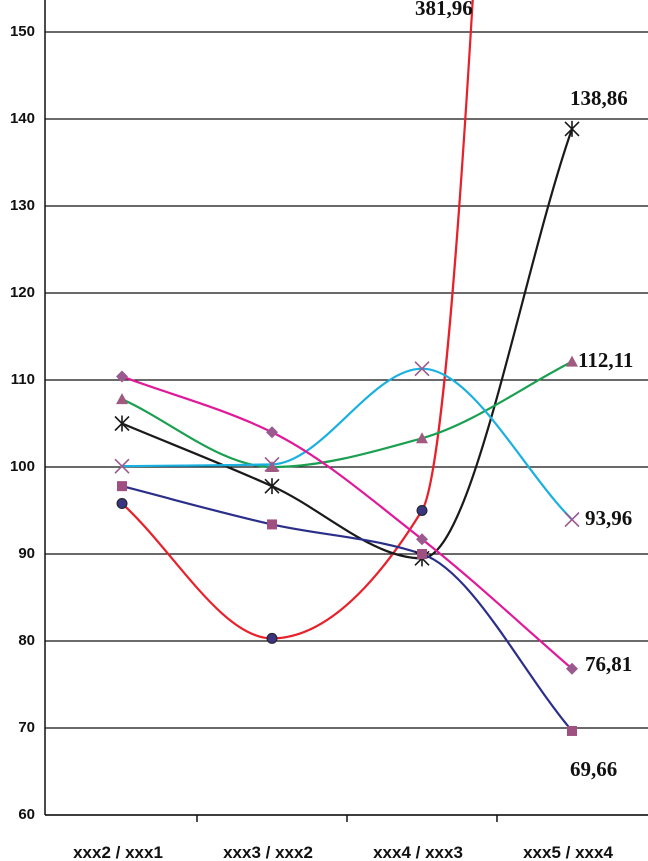  I want to click on y-tick-label: 70, so click(26, 727).